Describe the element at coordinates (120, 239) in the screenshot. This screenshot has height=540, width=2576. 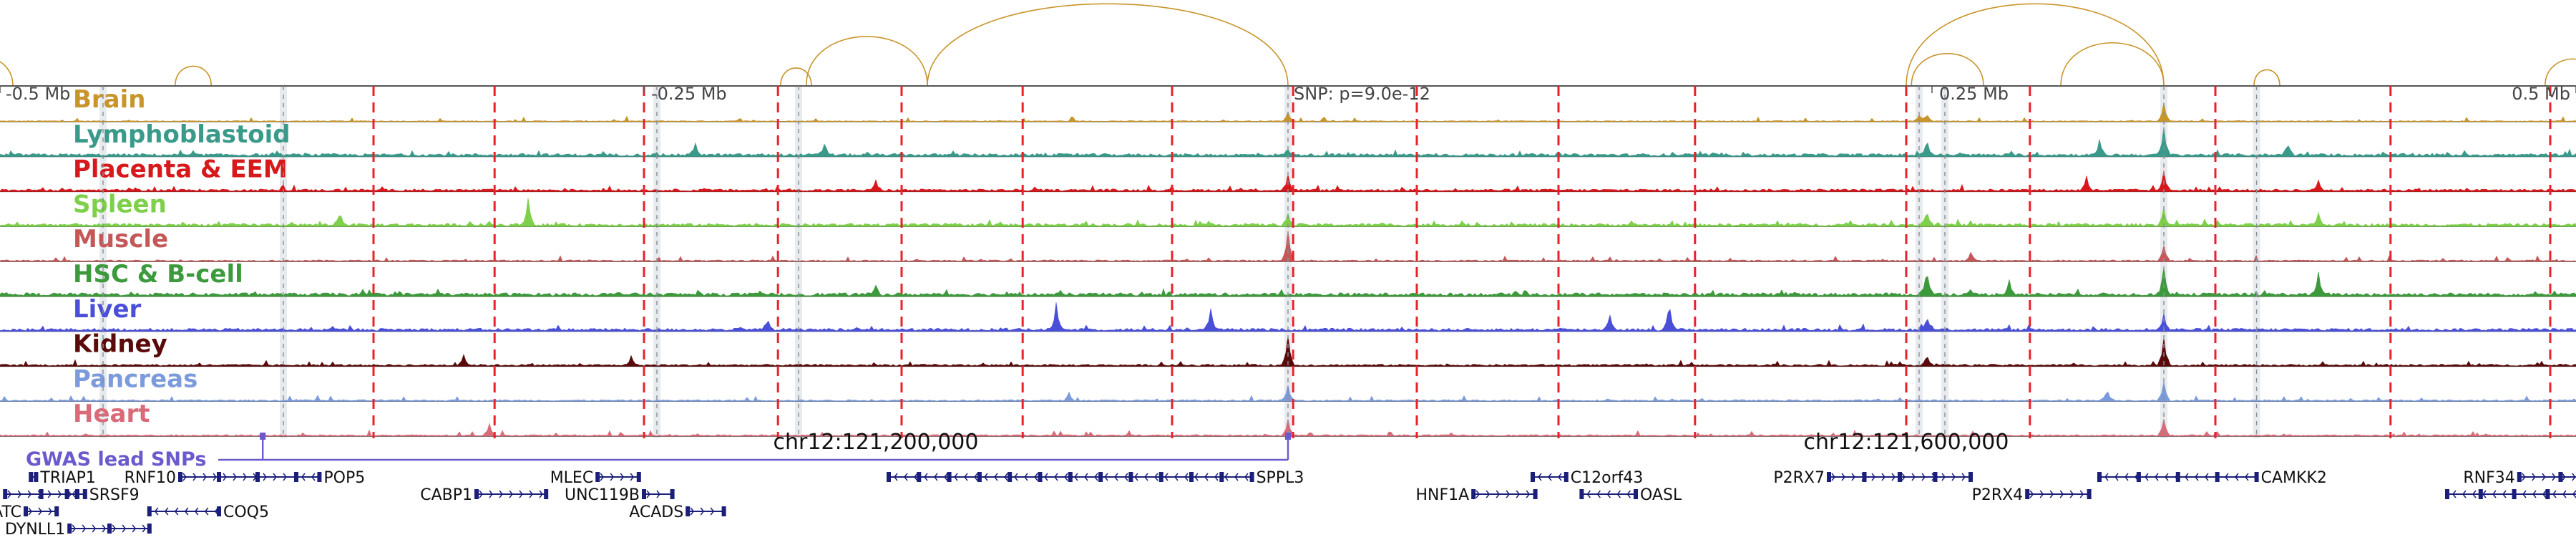
I see `track-label: Muscle` at that location.